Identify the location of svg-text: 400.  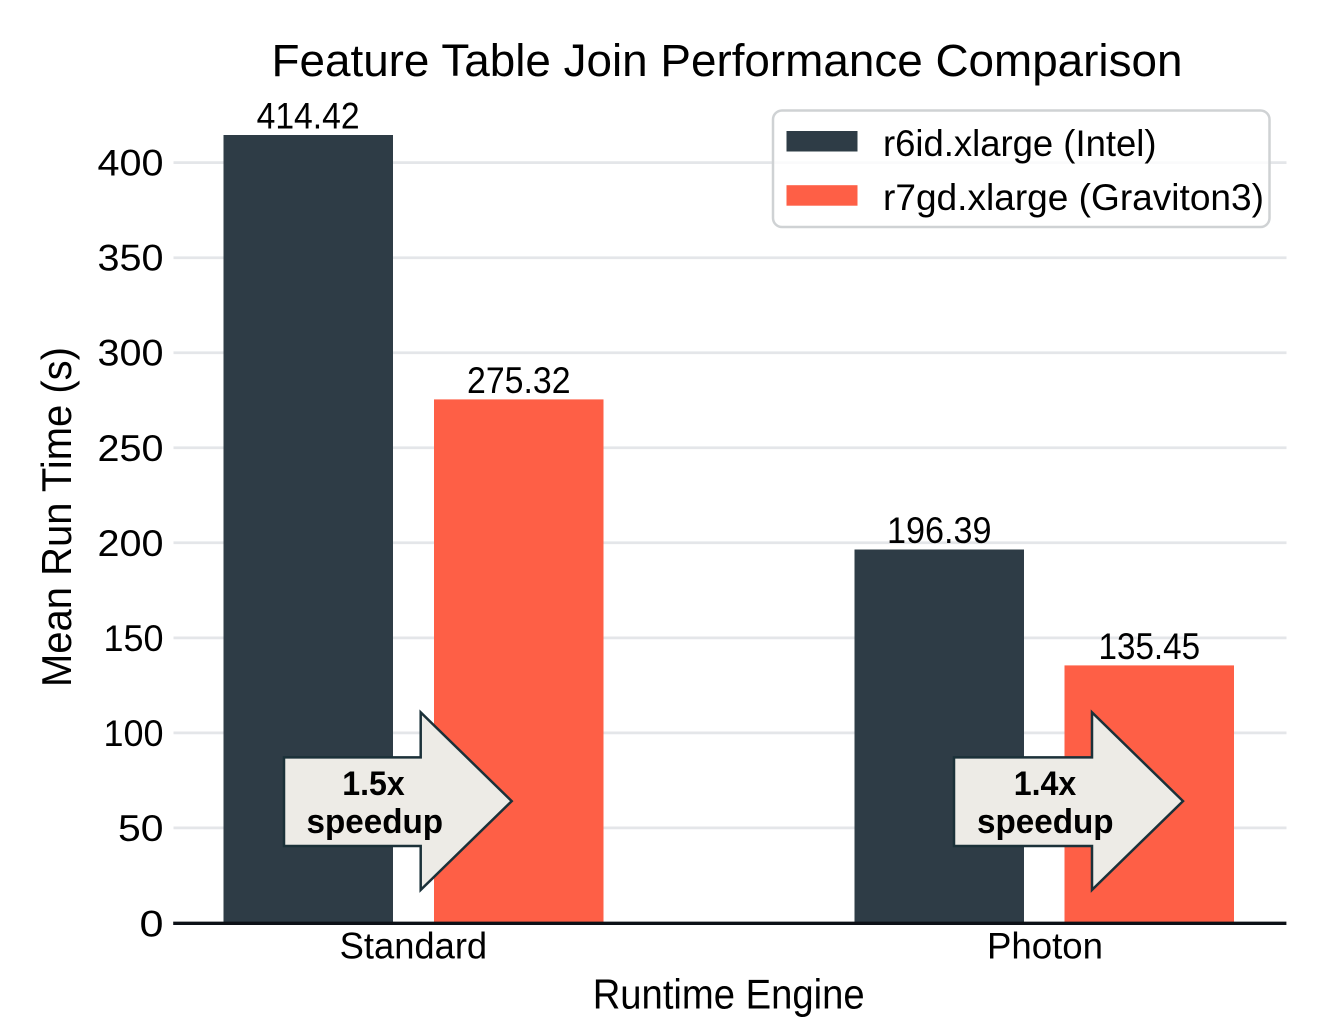
(131, 163).